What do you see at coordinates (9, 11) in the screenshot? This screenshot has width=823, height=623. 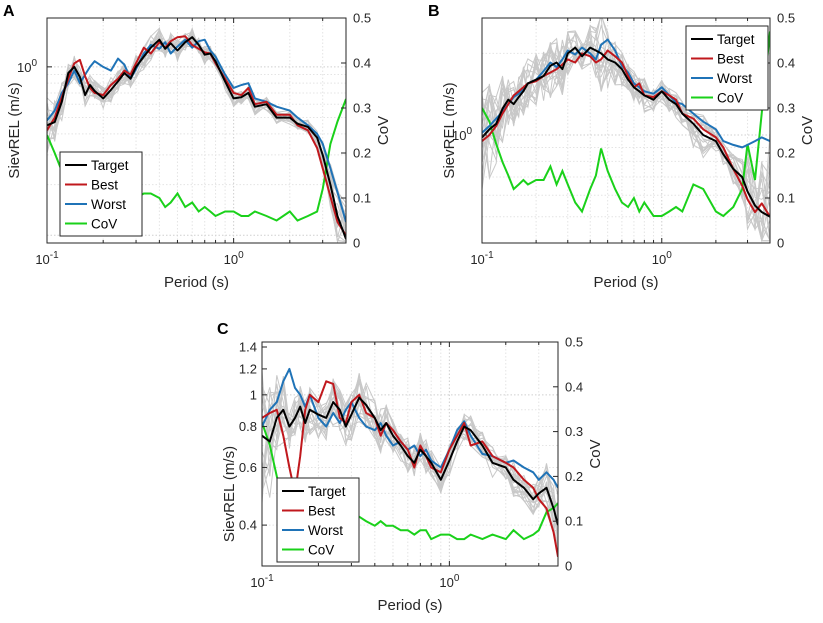 I see `panel-letter: A` at bounding box center [9, 11].